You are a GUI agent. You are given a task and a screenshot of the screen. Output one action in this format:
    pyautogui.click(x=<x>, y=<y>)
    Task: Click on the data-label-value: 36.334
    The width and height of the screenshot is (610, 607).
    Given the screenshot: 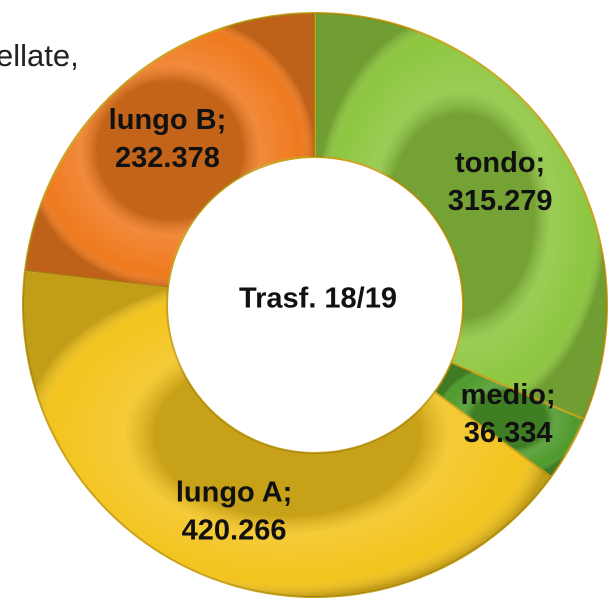 What is the action you would take?
    pyautogui.click(x=508, y=433)
    